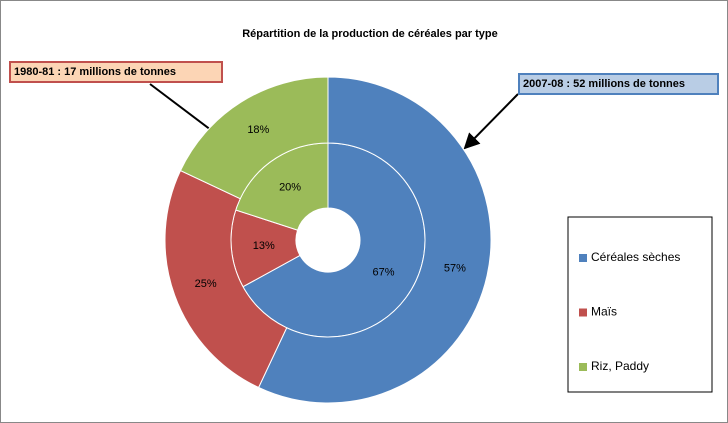 Image resolution: width=728 pixels, height=423 pixels. Describe the element at coordinates (604, 84) in the screenshot. I see `annotation: 2007-08 : 52 millions de tonnes` at that location.